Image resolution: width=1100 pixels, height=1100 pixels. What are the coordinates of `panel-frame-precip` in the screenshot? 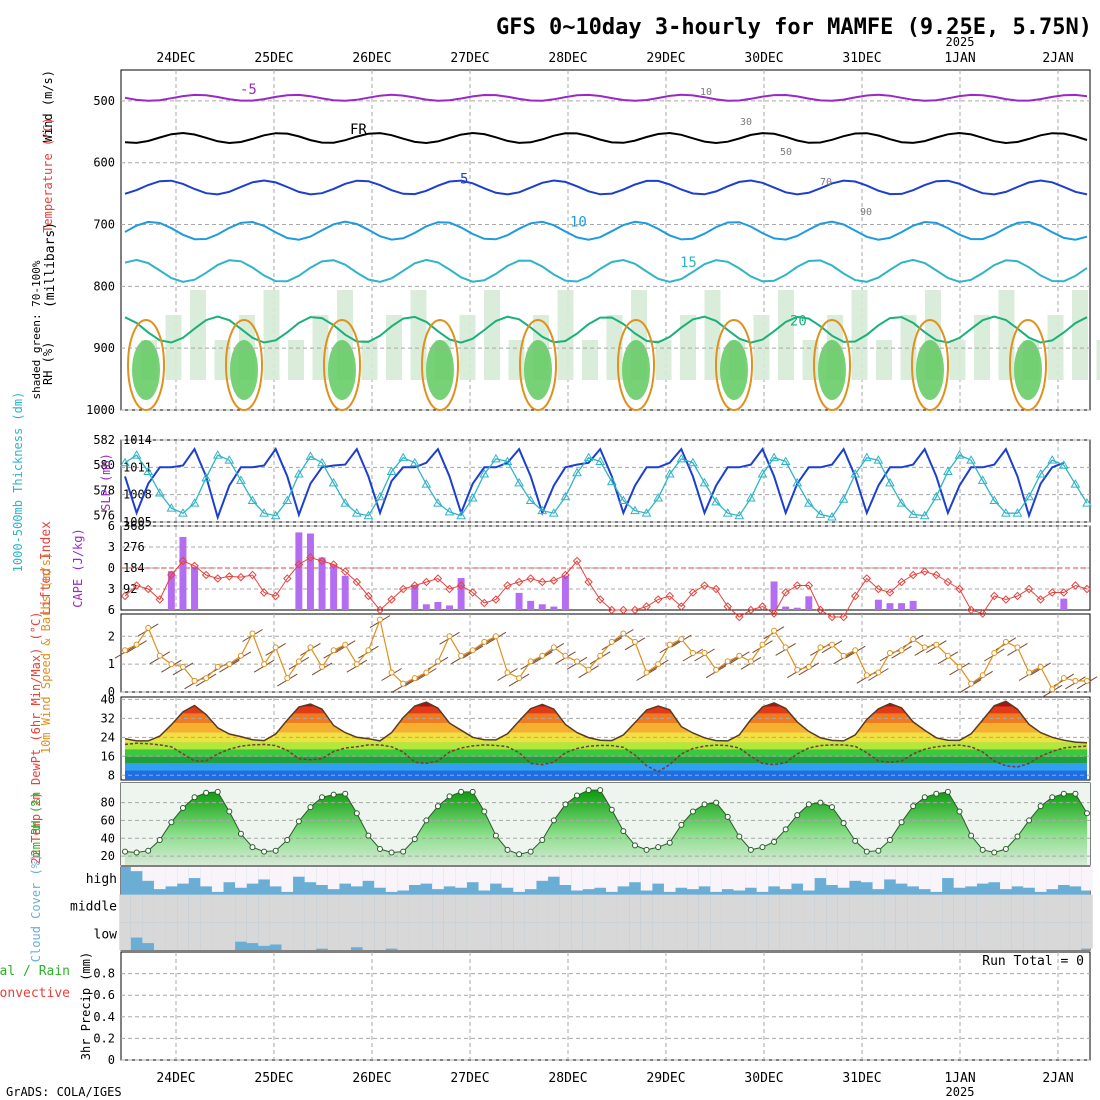 It's located at (605, 1006).